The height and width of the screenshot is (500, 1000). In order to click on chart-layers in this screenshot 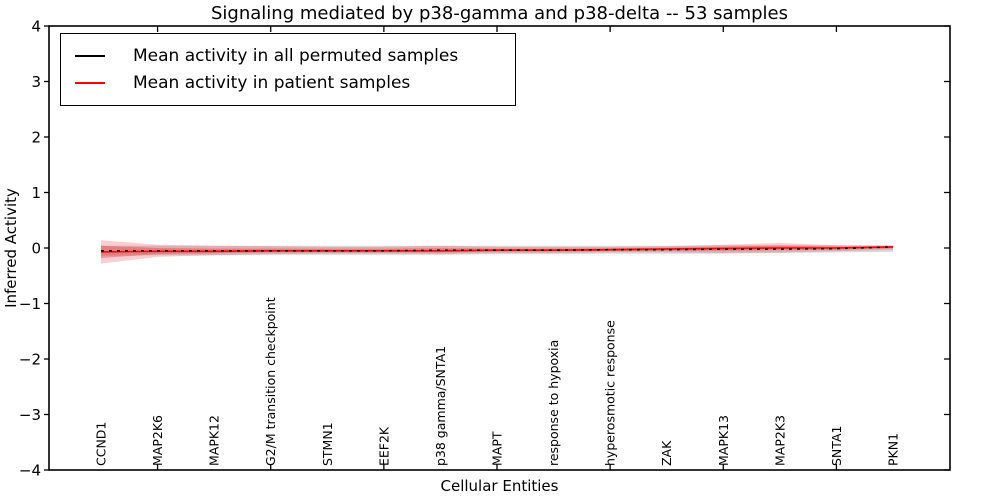, I will do `click(497, 252)`.